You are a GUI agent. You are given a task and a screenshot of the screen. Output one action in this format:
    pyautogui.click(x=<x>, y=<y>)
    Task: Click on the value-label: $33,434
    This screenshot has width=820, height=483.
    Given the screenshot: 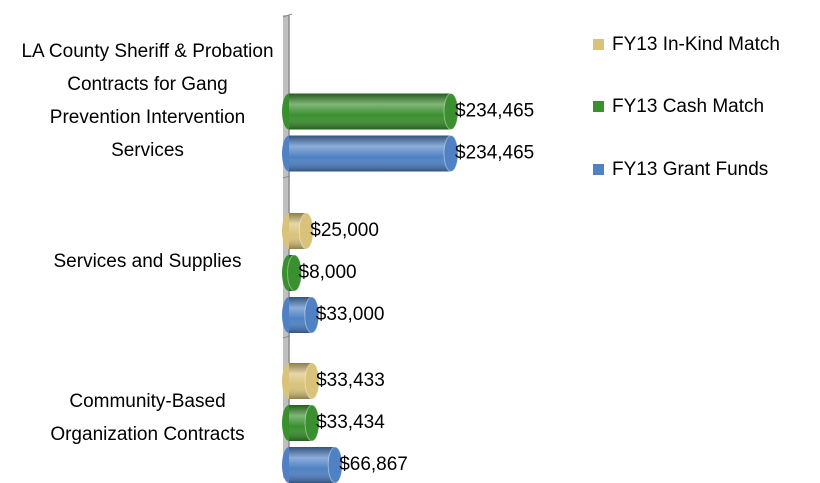 What is the action you would take?
    pyautogui.click(x=350, y=422)
    